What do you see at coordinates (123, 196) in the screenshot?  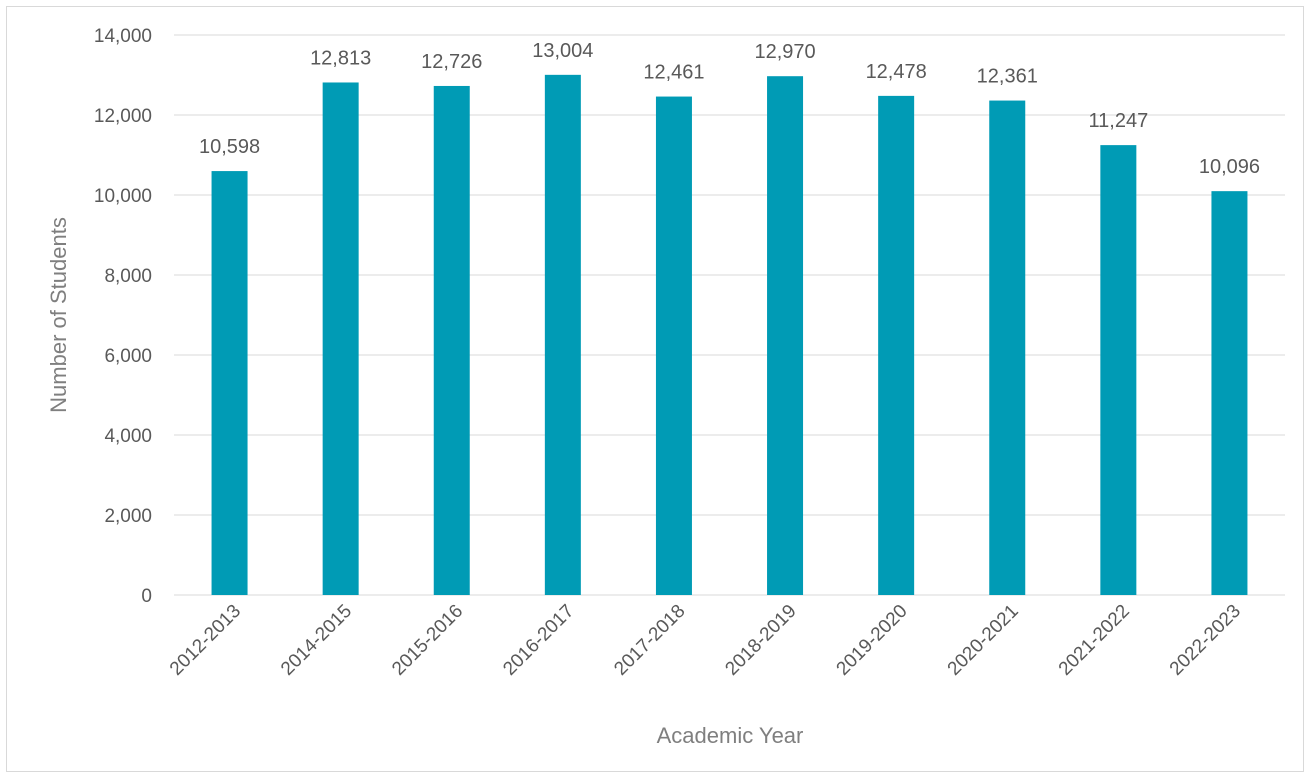 I see `y-tick-label: 10,000` at bounding box center [123, 196].